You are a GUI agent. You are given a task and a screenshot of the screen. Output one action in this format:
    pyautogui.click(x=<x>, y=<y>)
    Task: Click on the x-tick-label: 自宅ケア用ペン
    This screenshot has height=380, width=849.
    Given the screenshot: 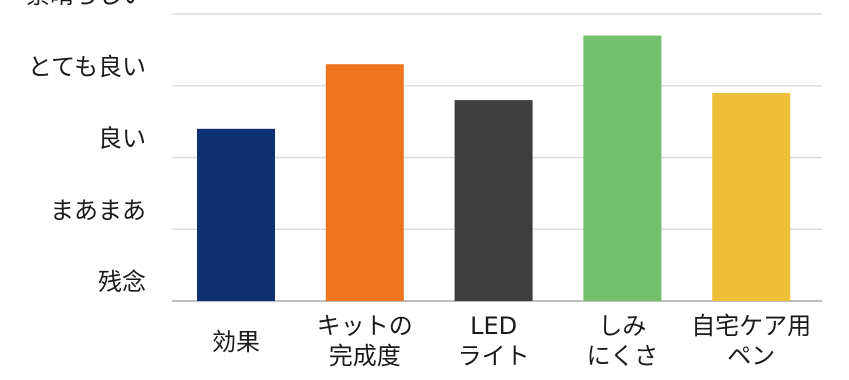 What is the action you would take?
    pyautogui.click(x=751, y=341)
    